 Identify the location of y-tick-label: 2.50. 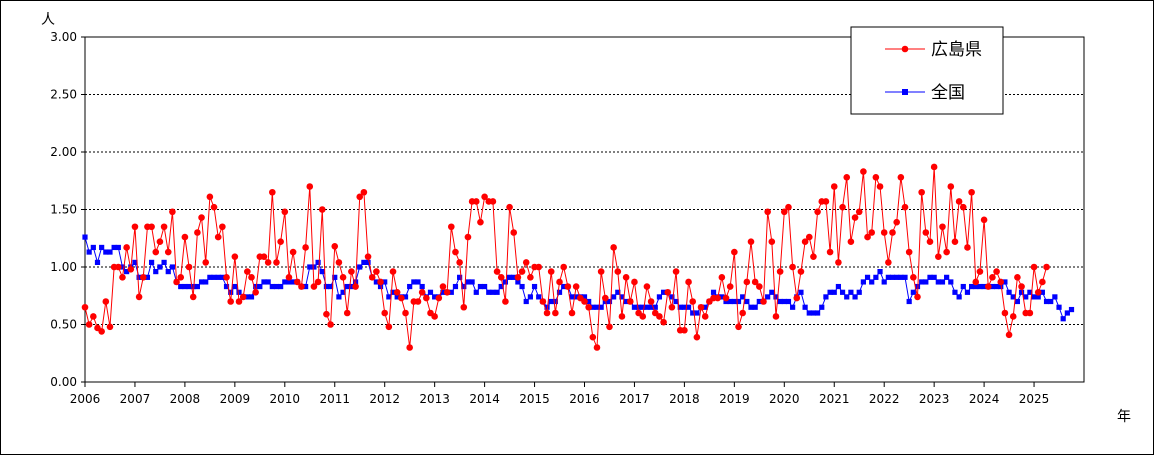
(63, 95).